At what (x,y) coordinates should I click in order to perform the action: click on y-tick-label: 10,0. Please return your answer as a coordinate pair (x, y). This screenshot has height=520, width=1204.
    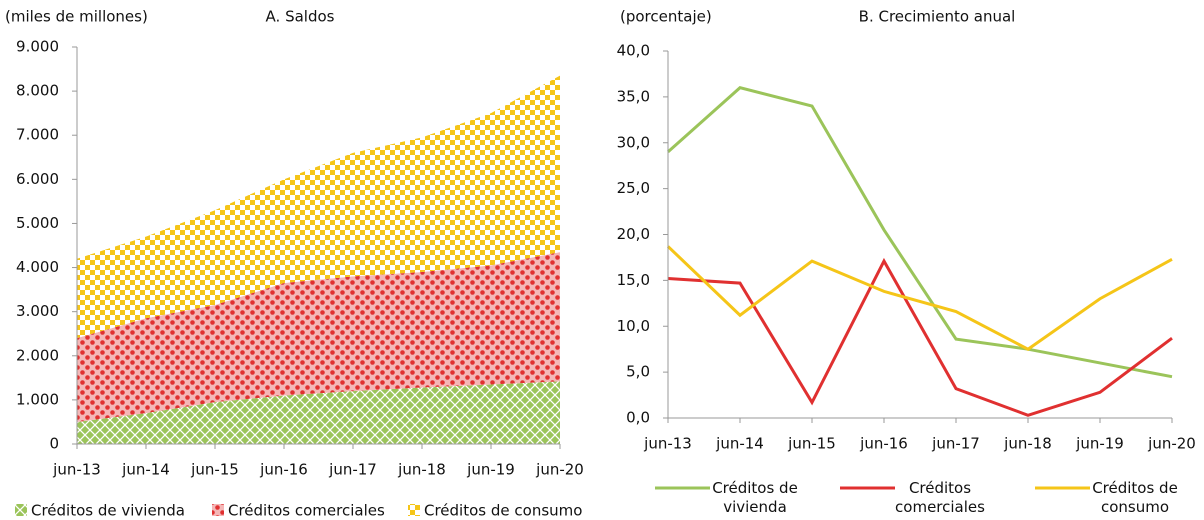
    Looking at the image, I should click on (633, 326).